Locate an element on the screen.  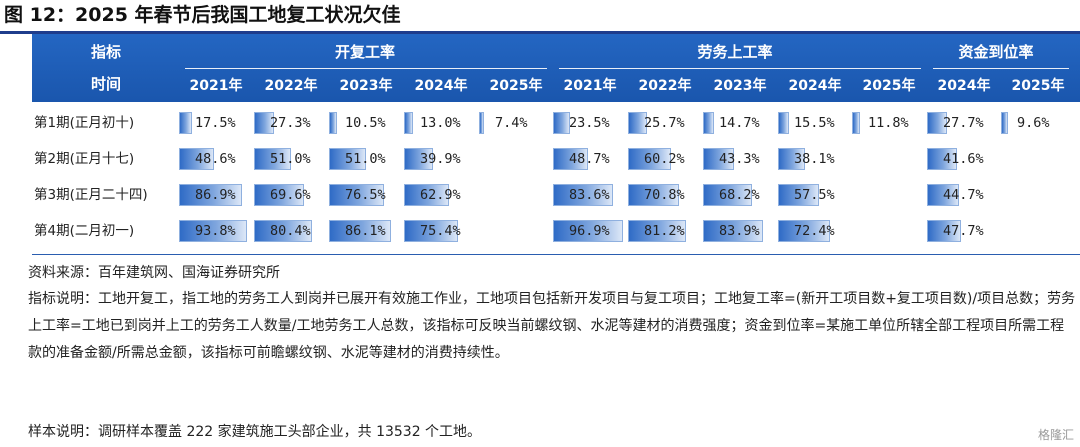
data-label-r2-c7: 43.3% is located at coordinates (739, 159).